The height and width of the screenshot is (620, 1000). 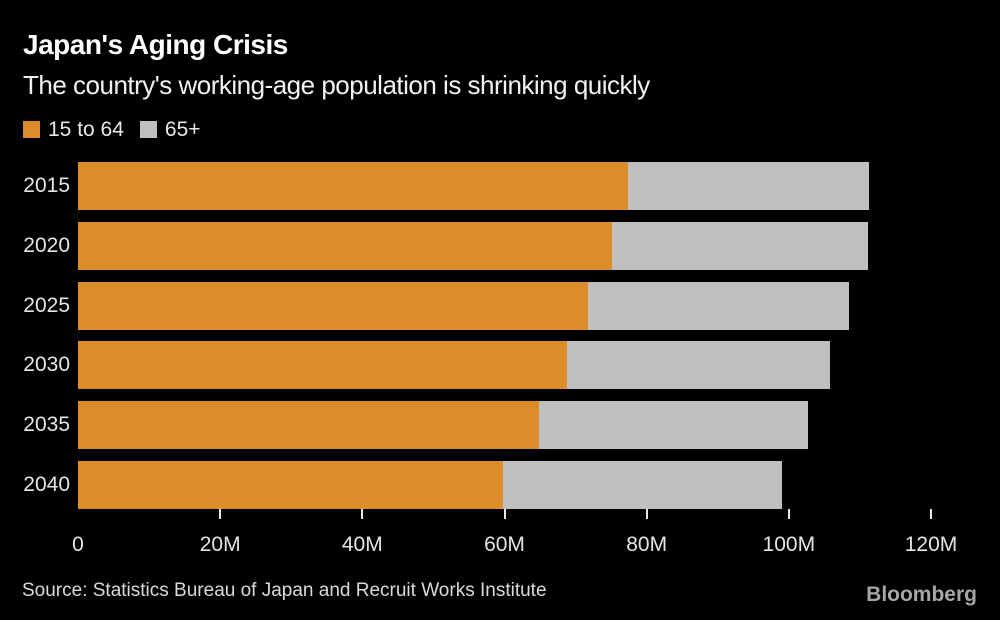 I want to click on x-tick-label-40M: 40M, so click(x=362, y=544).